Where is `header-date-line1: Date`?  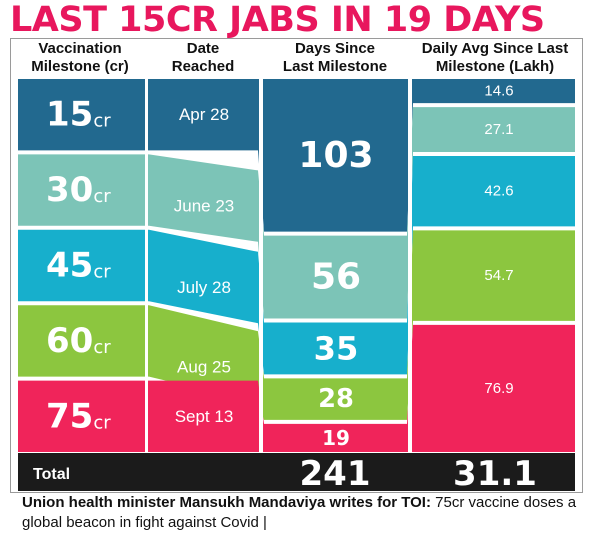
header-date-line1: Date is located at coordinates (203, 48).